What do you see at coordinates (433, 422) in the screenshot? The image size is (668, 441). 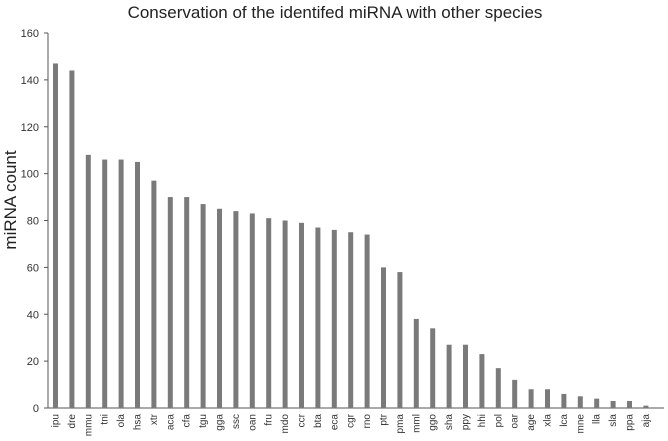 I see `x-tick-label-ggo: ggo` at bounding box center [433, 422].